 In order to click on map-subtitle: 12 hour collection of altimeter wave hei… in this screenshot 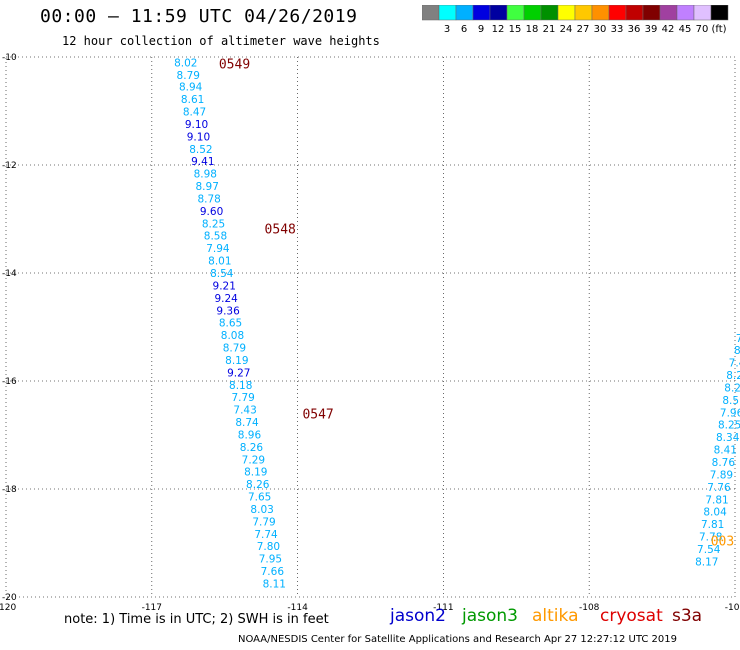, I will do `click(221, 41)`.